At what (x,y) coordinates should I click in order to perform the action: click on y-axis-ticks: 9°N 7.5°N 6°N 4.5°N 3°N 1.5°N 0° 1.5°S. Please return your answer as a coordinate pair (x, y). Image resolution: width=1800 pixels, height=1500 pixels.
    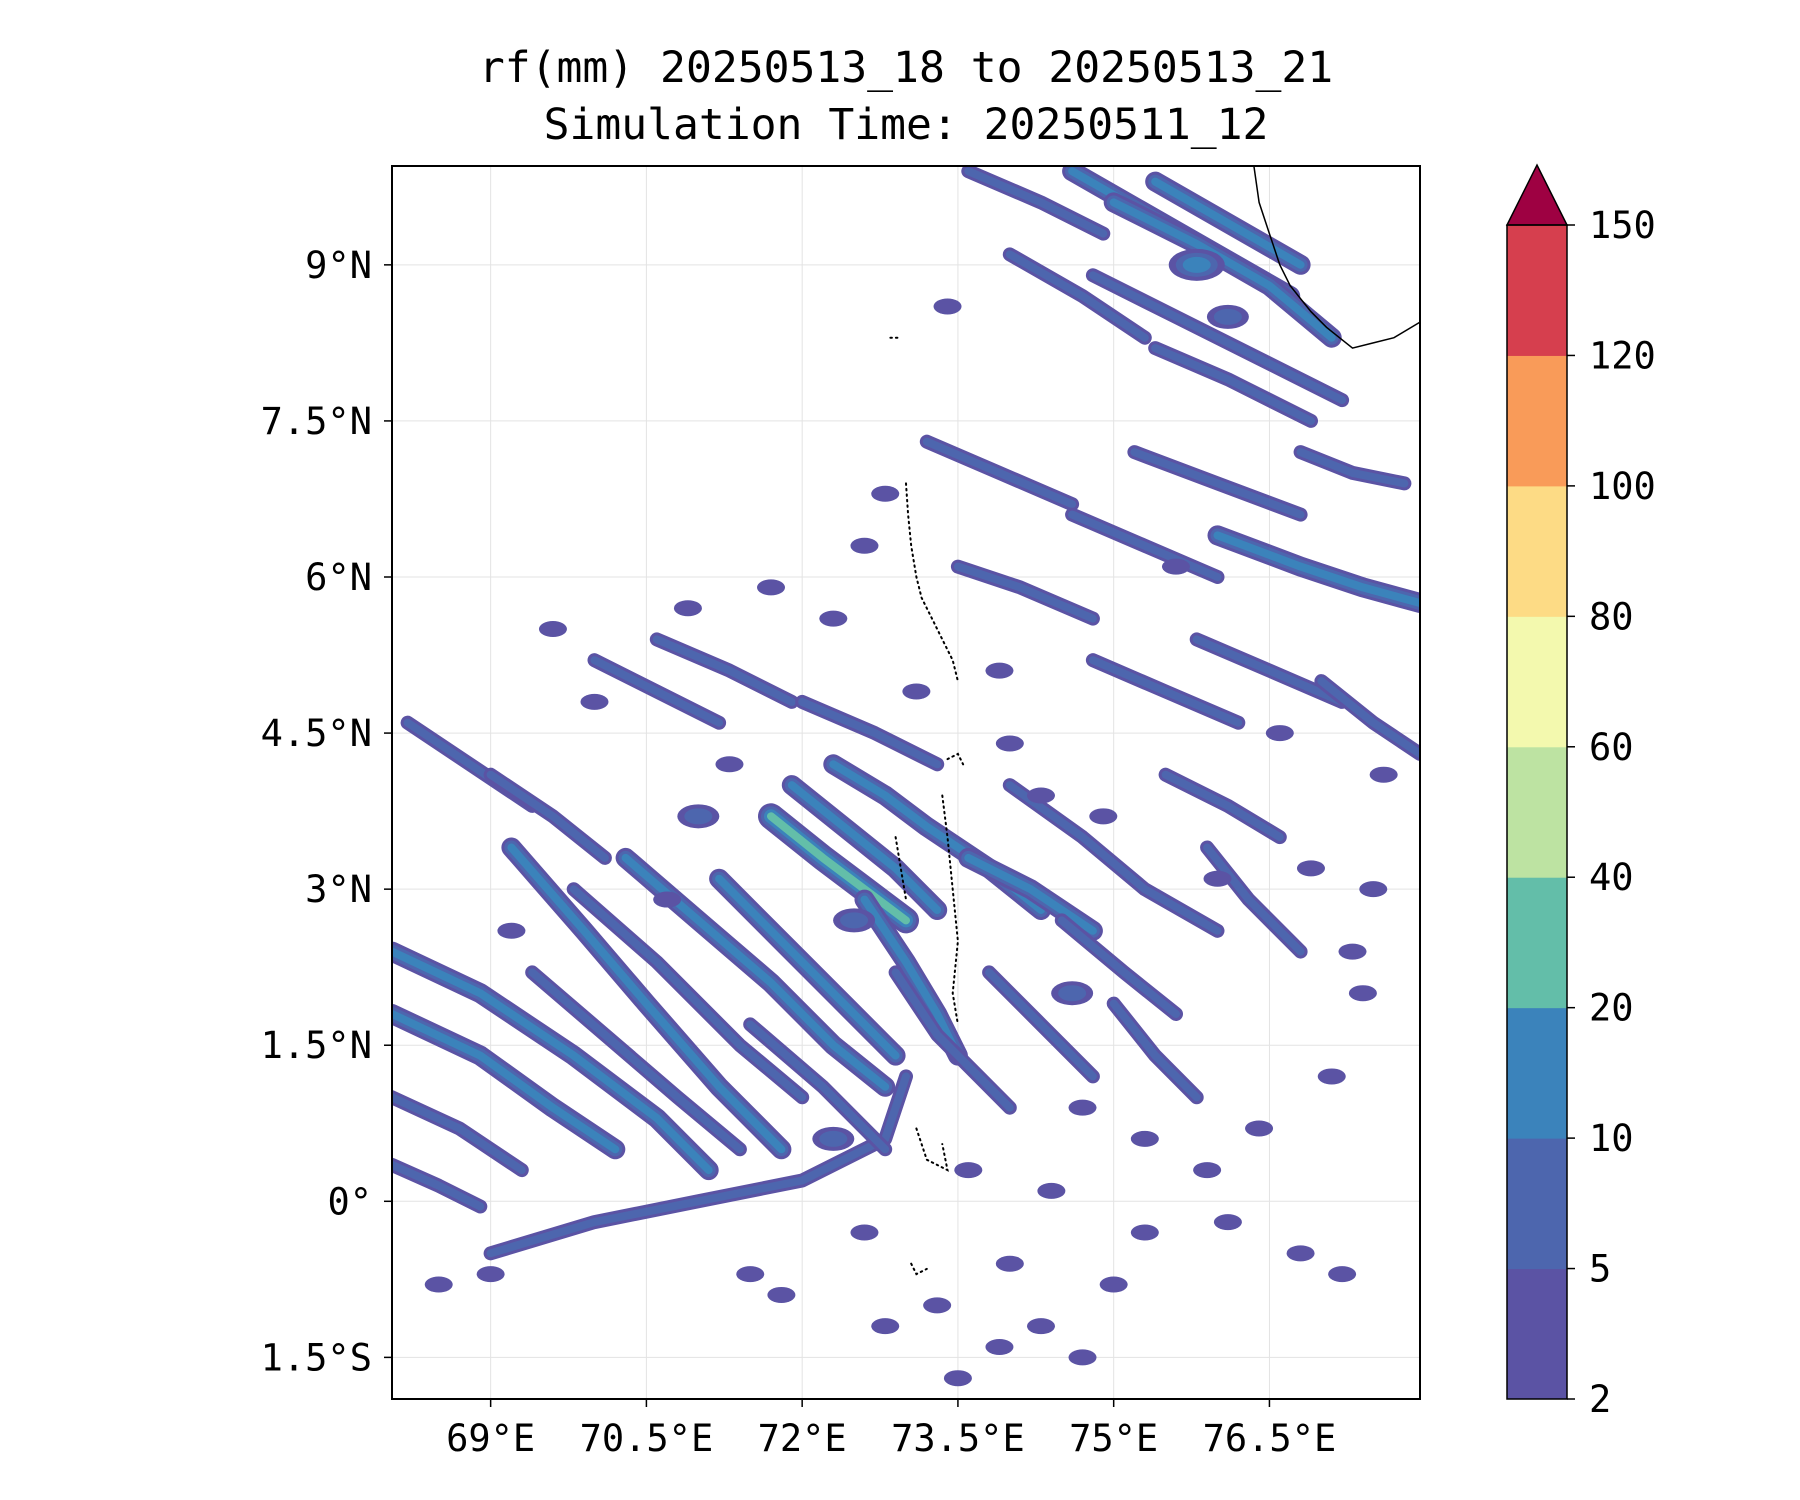
    Looking at the image, I should click on (326, 811).